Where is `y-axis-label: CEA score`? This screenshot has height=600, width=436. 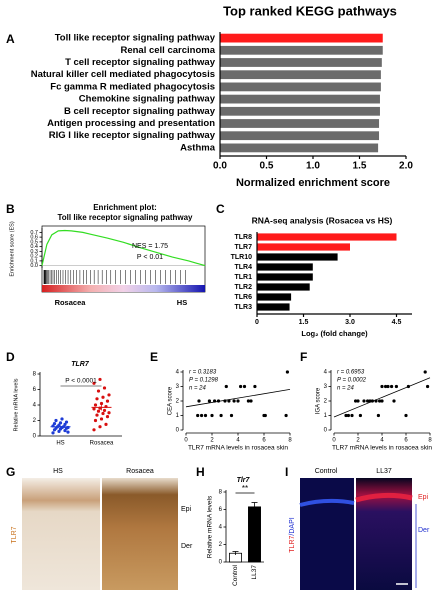
y-axis-label: CEA score is located at coordinates (171, 400).